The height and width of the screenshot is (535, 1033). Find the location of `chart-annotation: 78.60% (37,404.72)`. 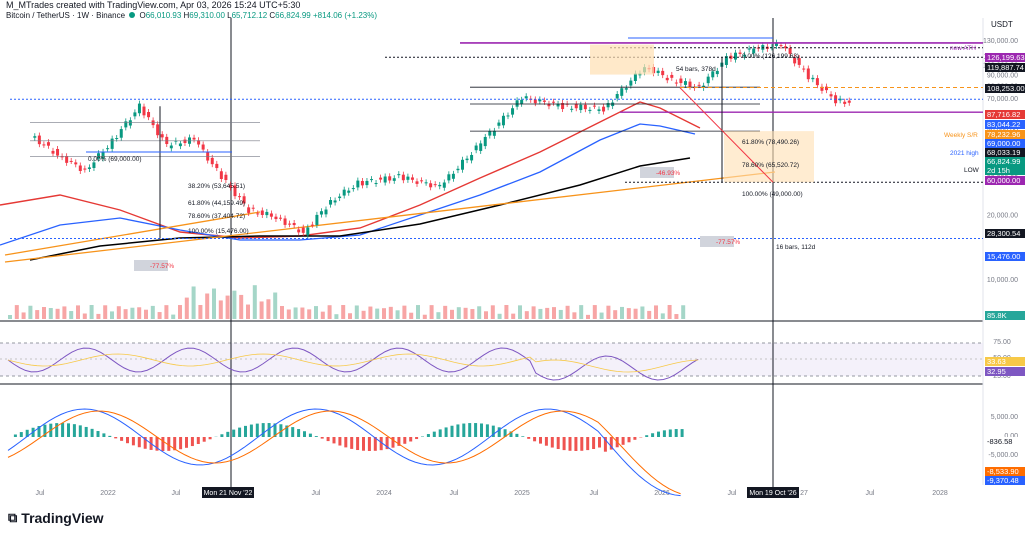

chart-annotation: 78.60% (37,404.72) is located at coordinates (216, 216).